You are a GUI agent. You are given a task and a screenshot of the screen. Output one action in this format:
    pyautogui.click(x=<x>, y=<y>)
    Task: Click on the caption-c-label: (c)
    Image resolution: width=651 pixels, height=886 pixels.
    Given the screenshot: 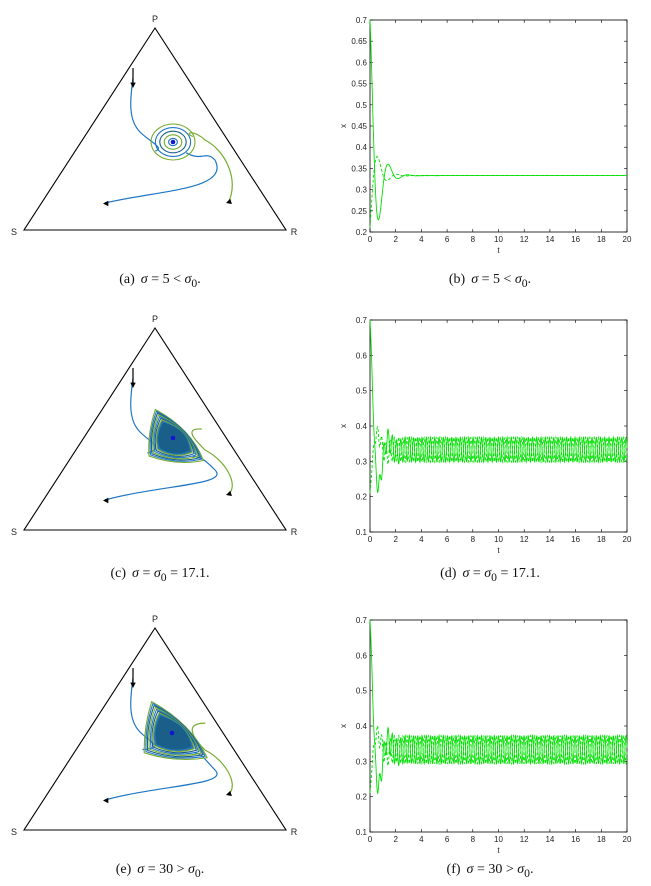 What is the action you would take?
    pyautogui.click(x=118, y=573)
    